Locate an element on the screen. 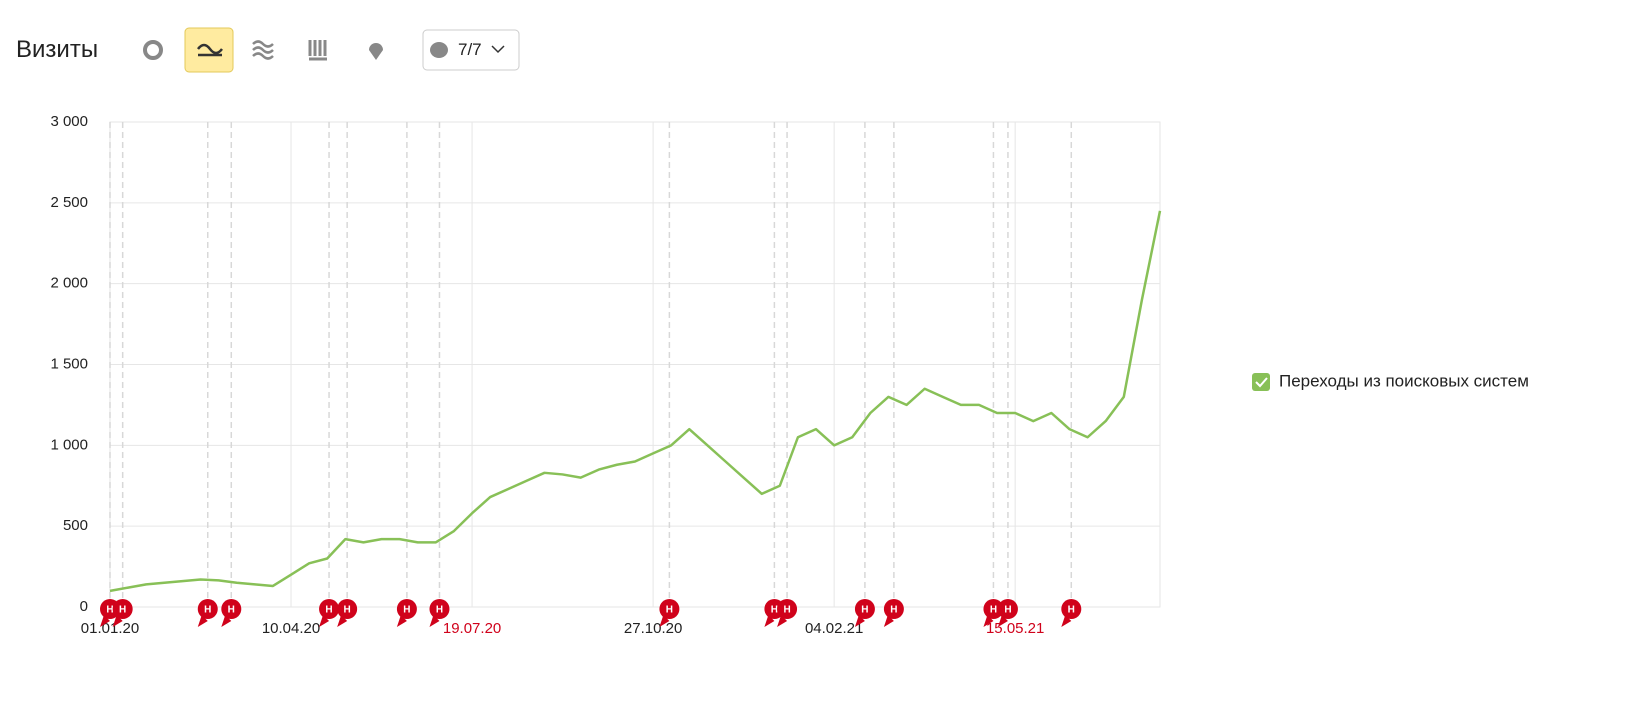  y-tick-label: 3 000 is located at coordinates (69, 121).